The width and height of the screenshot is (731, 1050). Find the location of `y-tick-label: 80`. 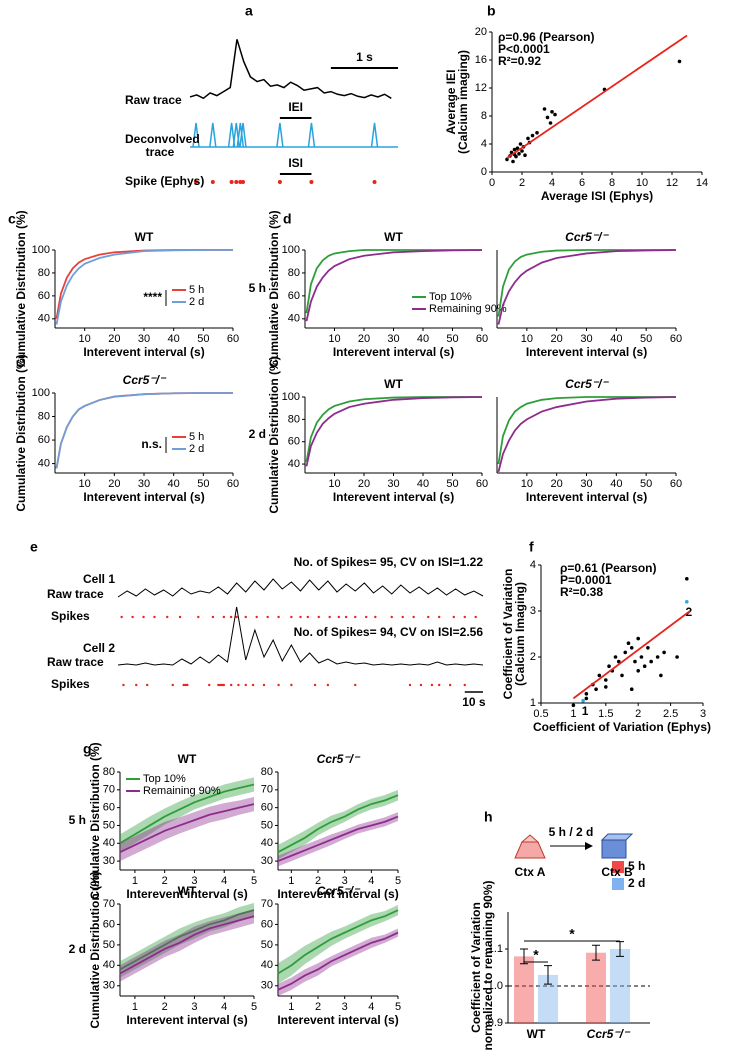

y-tick-label: 80 is located at coordinates (44, 273).